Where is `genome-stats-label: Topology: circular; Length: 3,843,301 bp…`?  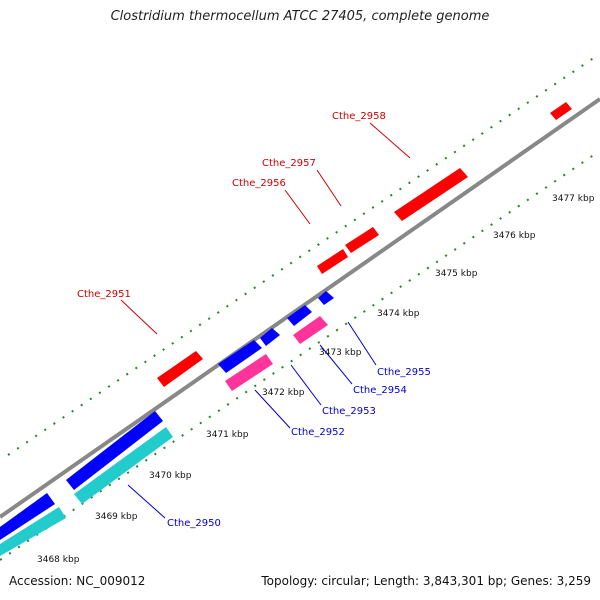 genome-stats-label: Topology: circular; Length: 3,843,301 bp… is located at coordinates (426, 581).